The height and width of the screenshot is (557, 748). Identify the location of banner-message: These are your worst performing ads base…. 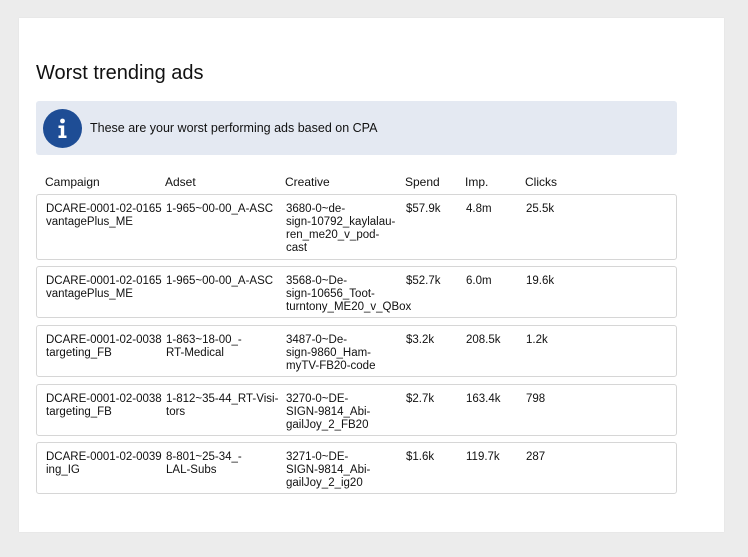
(234, 128).